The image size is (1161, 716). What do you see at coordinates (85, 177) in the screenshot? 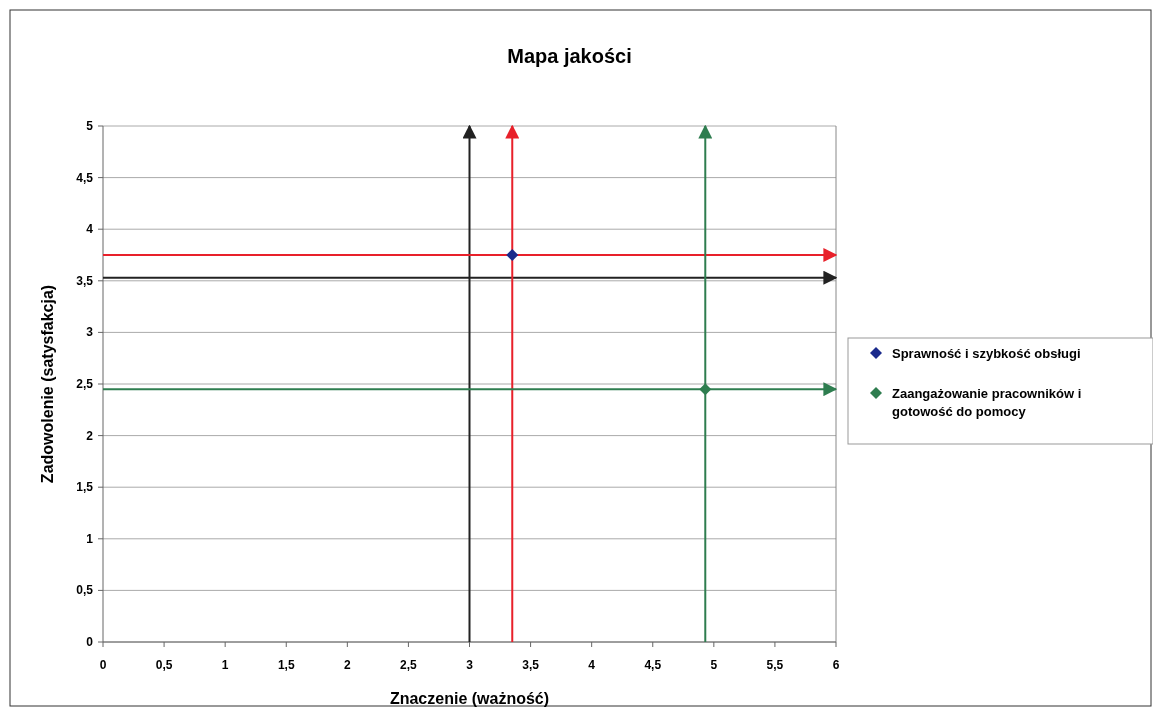
I see `y-tick-label: 4,5` at bounding box center [85, 177].